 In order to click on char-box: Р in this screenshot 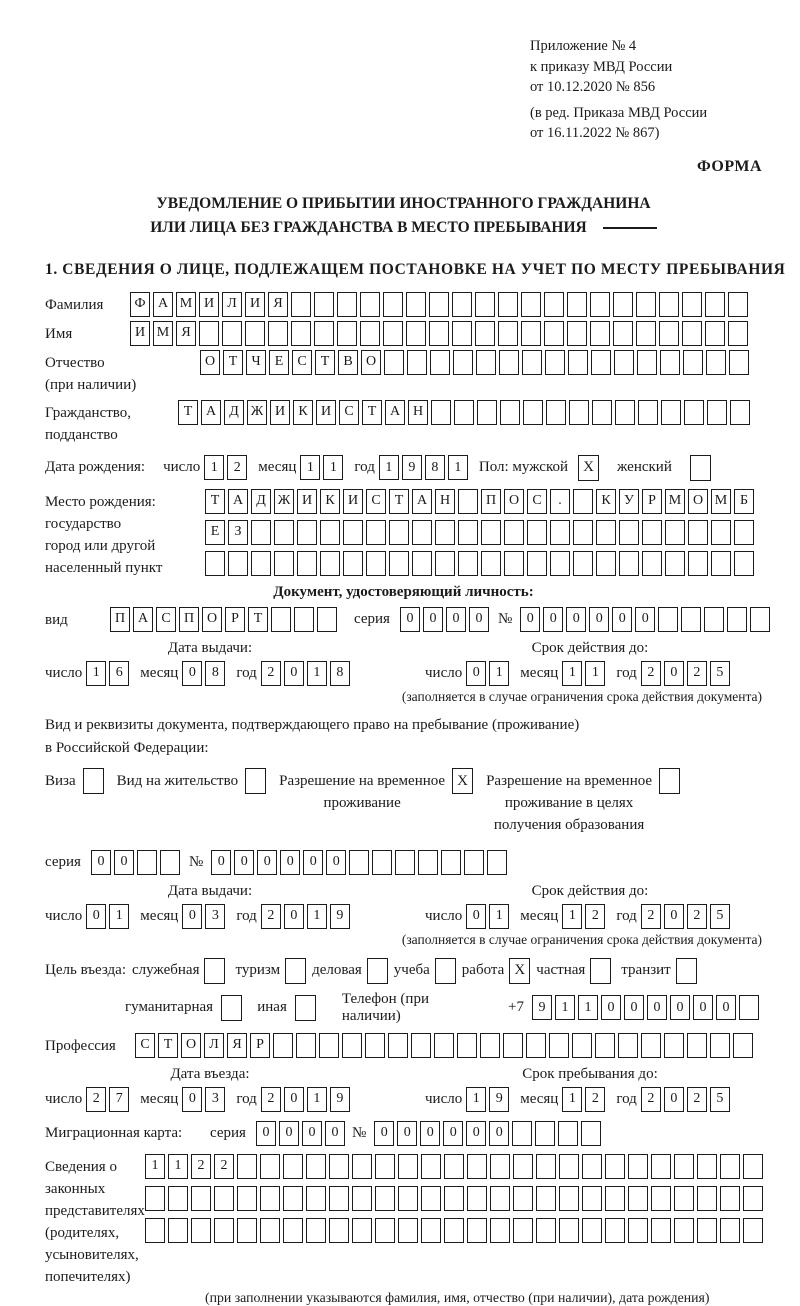, I will do `click(260, 1045)`.